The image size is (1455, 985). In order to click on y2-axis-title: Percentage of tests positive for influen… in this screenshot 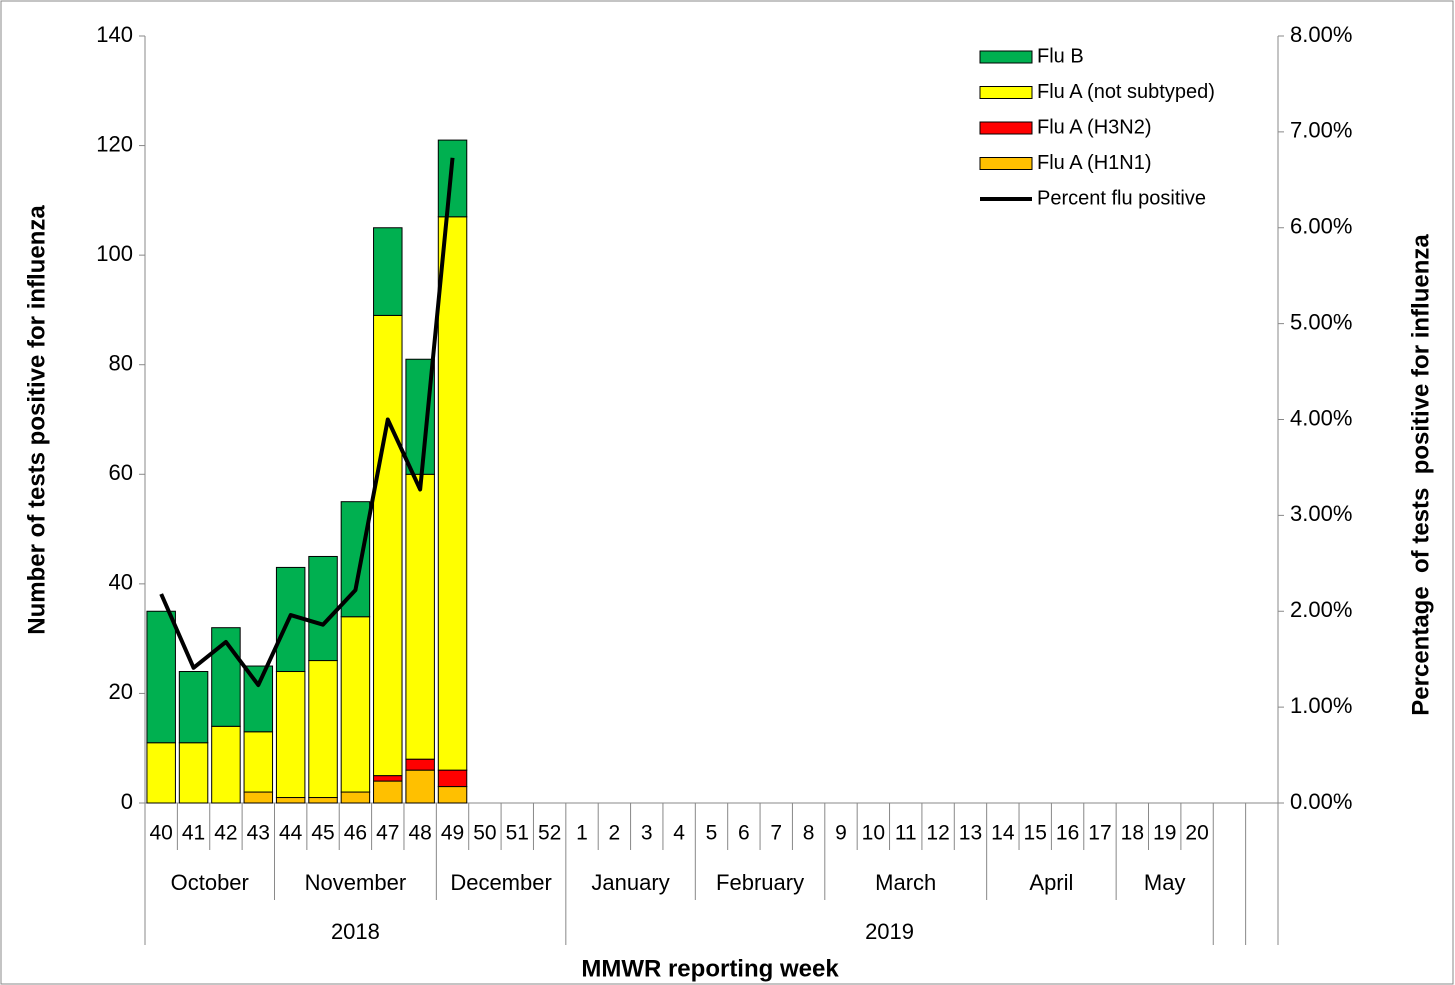, I will do `click(1420, 475)`.